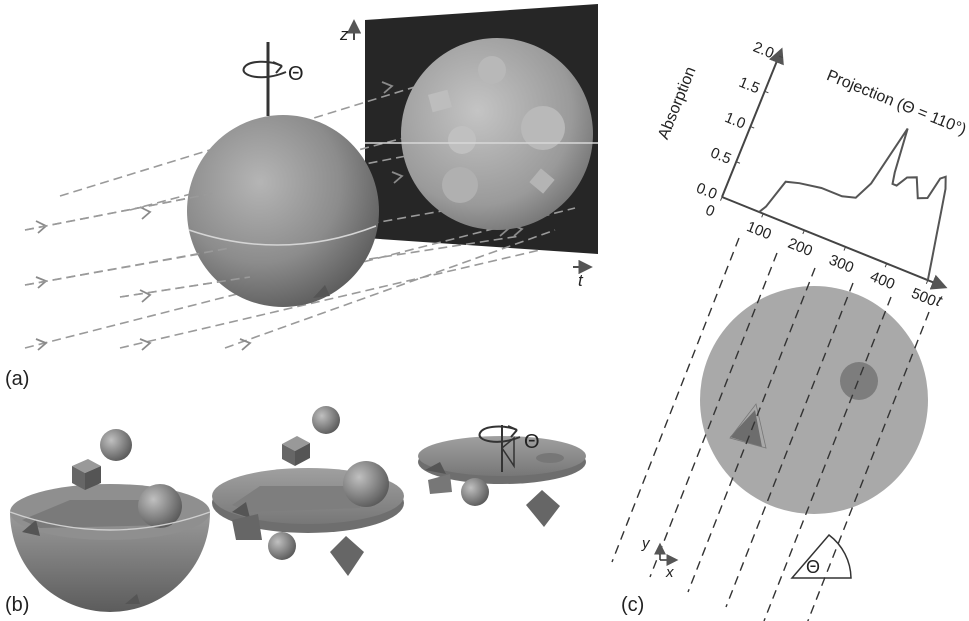 The height and width of the screenshot is (621, 969). Describe the element at coordinates (821, 556) in the screenshot. I see `angle-indicator` at that location.